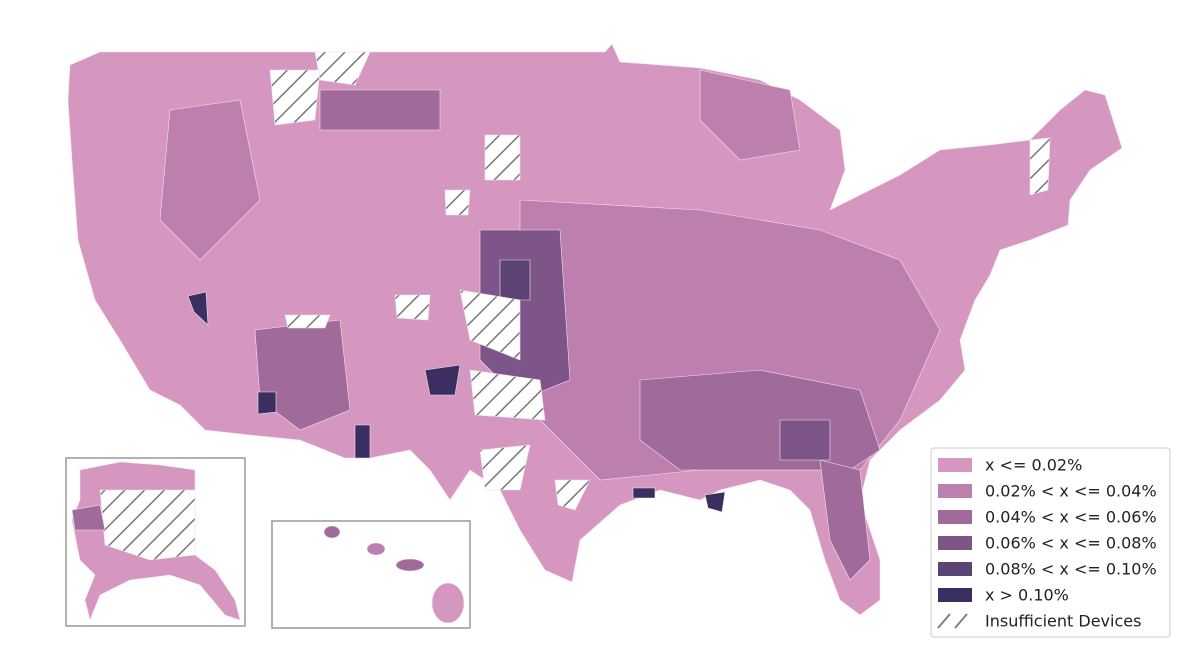  What do you see at coordinates (1063, 621) in the screenshot?
I see `legend-label: Insufficient Devices` at bounding box center [1063, 621].